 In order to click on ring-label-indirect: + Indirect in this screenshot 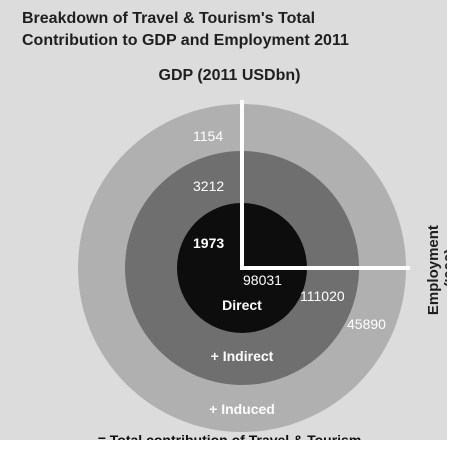, I will do `click(242, 356)`.